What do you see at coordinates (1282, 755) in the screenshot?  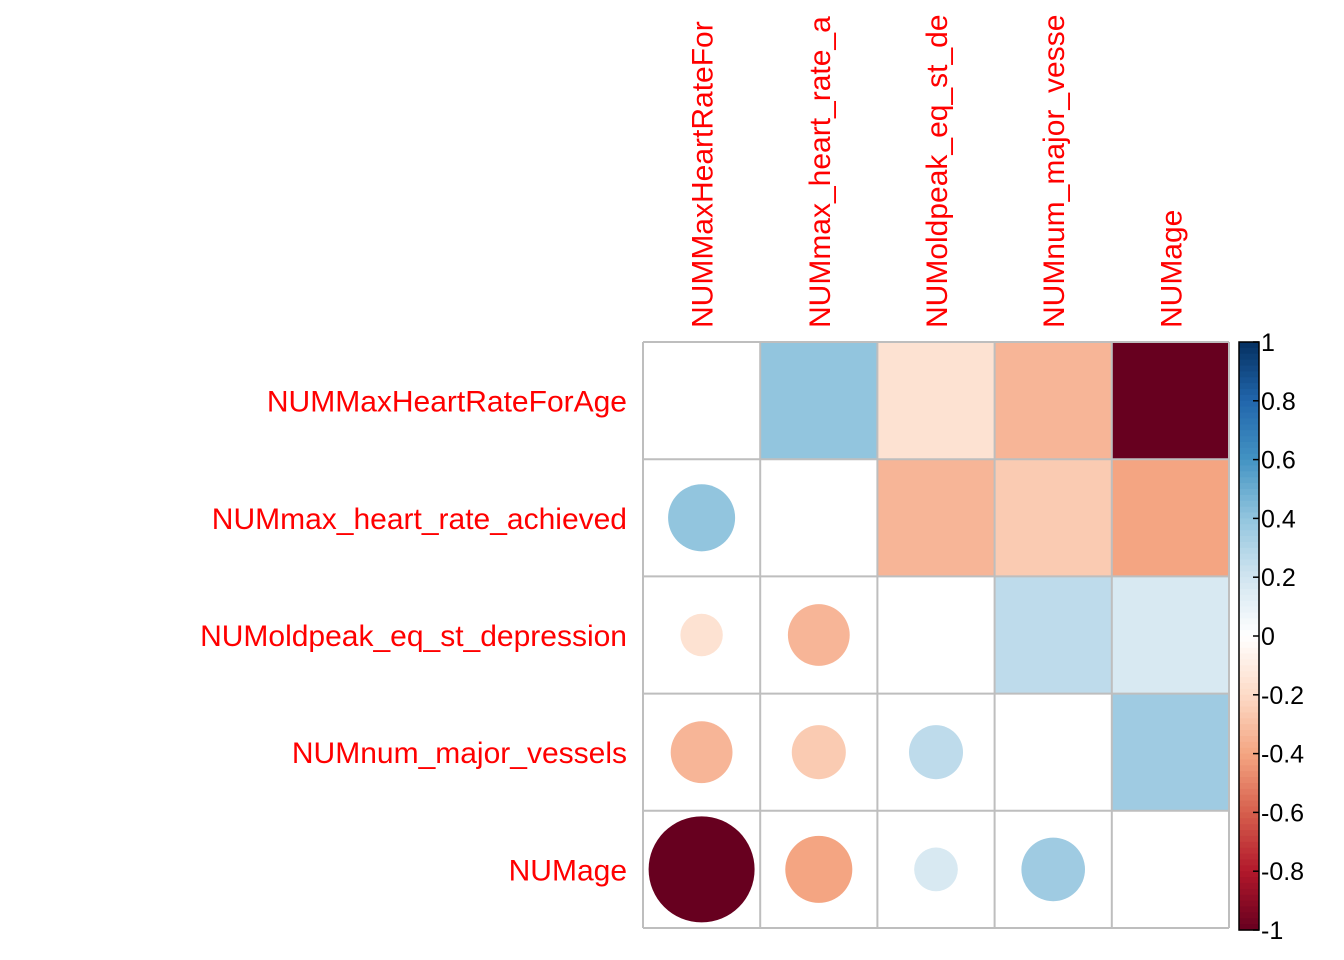 I see `legend-tick-label-7: -0.4` at bounding box center [1282, 755].